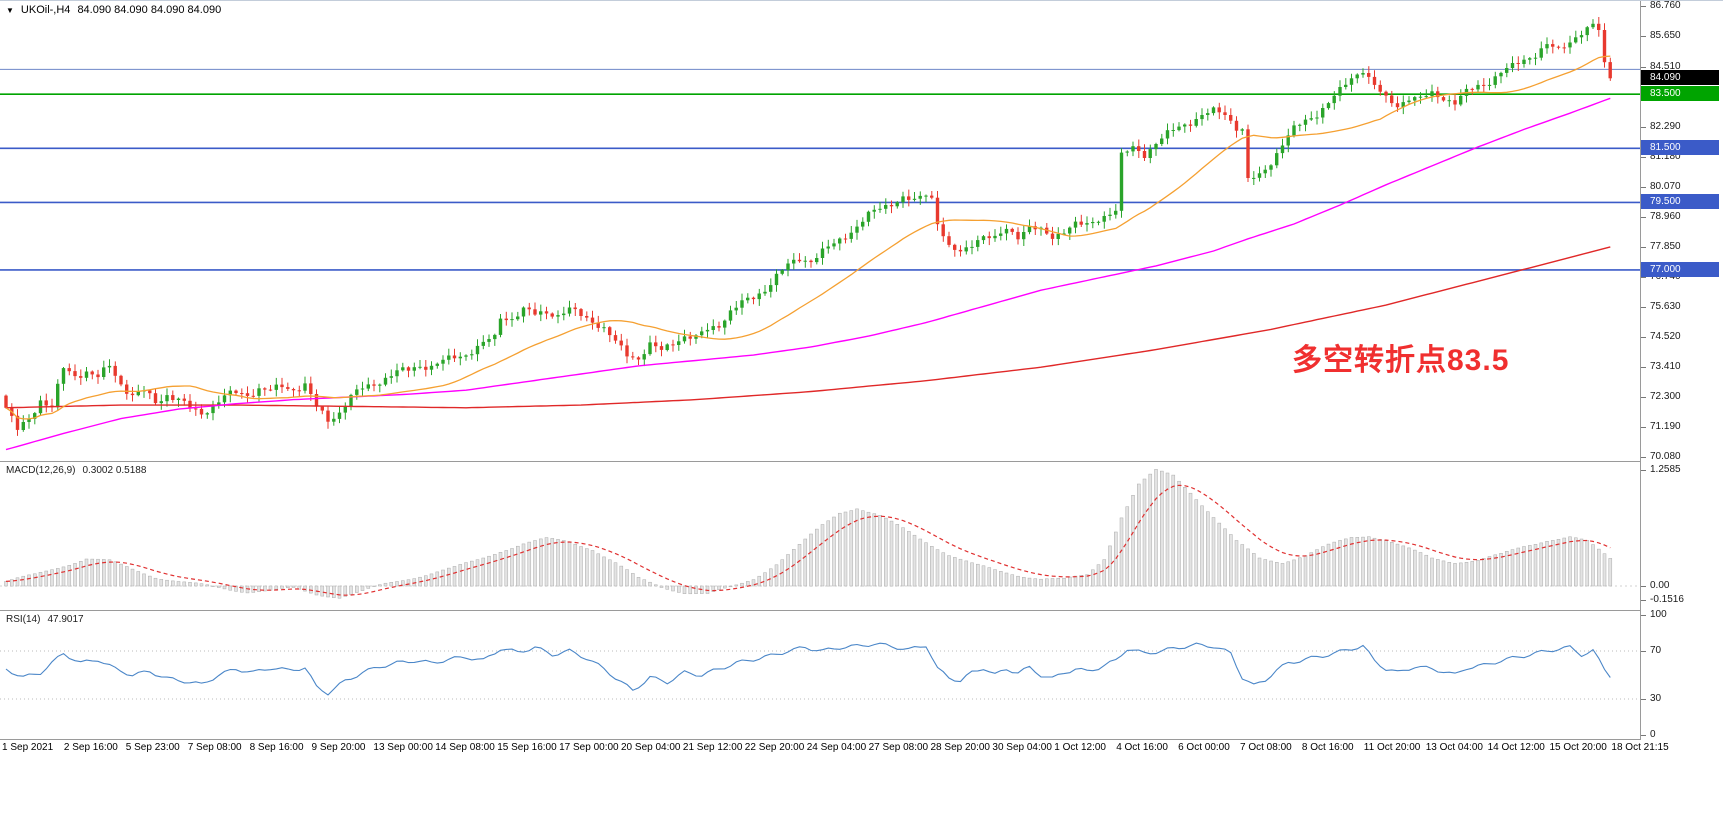 The image size is (1723, 838). Describe the element at coordinates (152, 747) in the screenshot. I see `time-label: 5 Sep 23:00` at that location.